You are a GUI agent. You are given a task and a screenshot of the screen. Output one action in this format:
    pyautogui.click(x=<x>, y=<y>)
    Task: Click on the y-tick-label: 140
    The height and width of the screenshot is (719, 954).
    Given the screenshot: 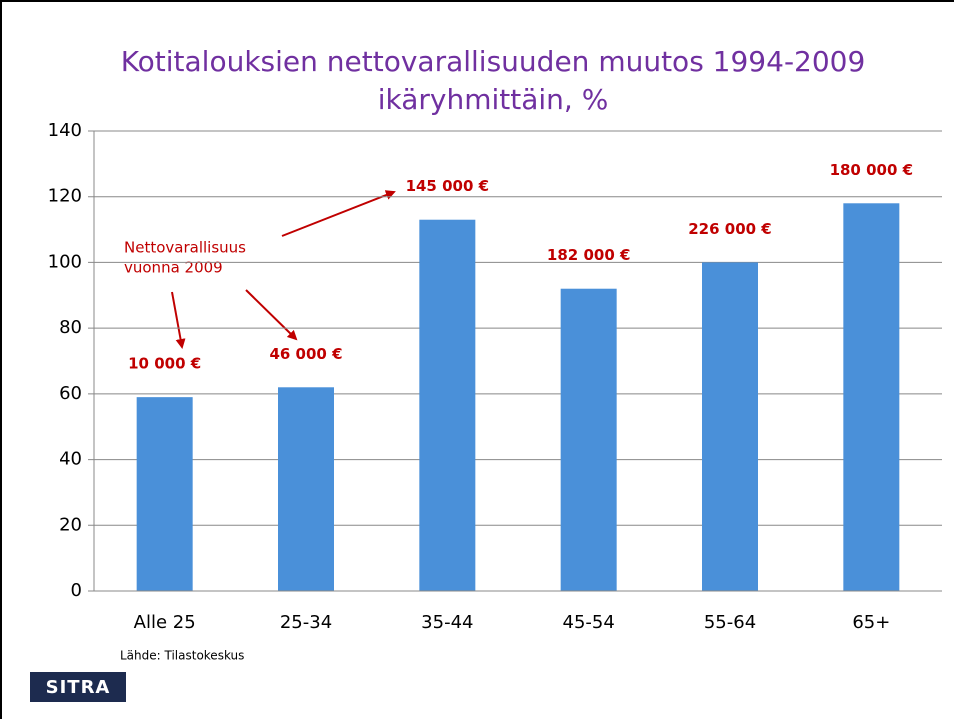 What is the action you would take?
    pyautogui.click(x=65, y=130)
    